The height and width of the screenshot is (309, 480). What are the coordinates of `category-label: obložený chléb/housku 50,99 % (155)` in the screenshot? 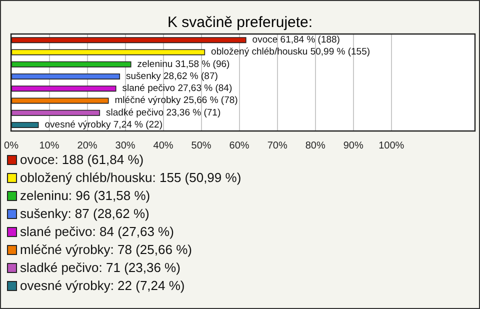 It's located at (290, 52).